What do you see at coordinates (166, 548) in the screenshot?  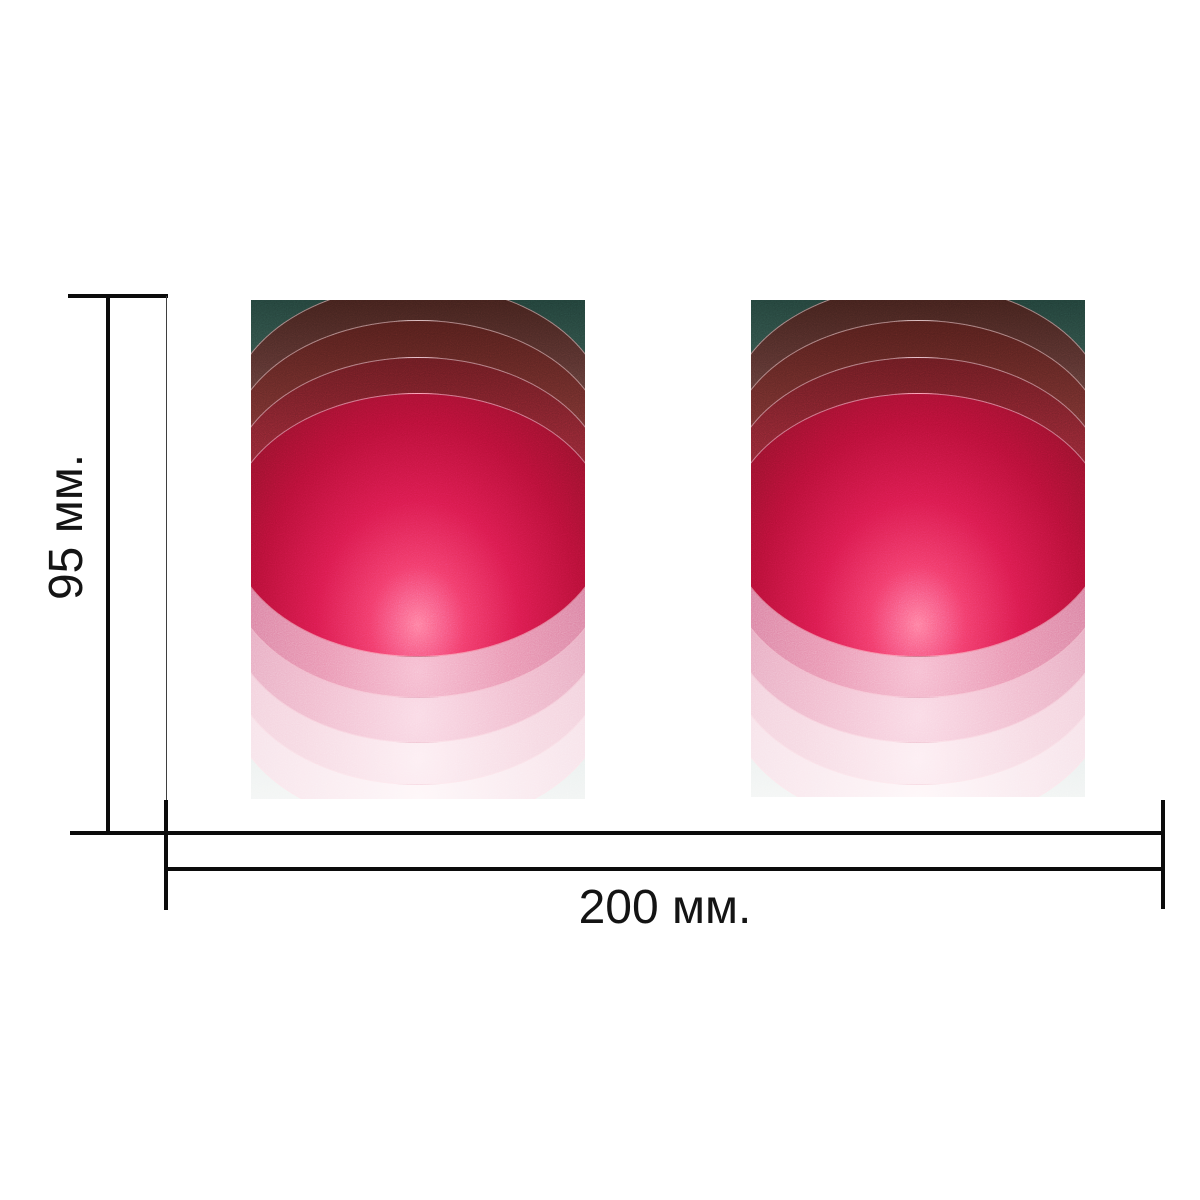 I see `extension-line` at bounding box center [166, 548].